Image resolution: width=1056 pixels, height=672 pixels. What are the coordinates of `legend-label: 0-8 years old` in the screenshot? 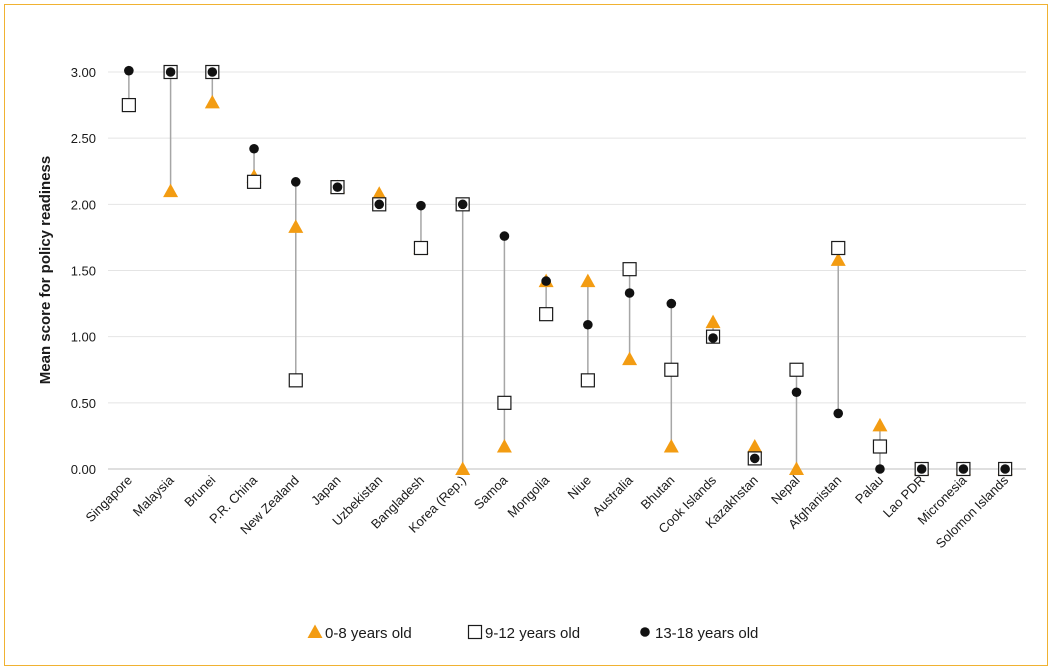 It's located at (368, 633).